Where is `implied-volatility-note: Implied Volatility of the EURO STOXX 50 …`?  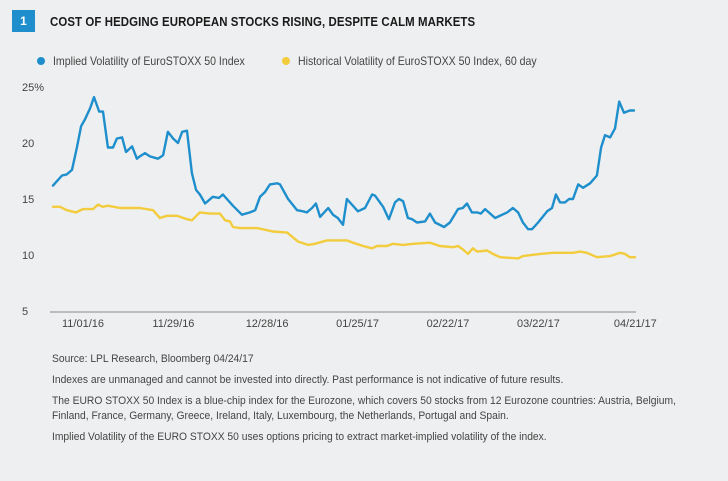 implied-volatility-note: Implied Volatility of the EURO STOXX 50 … is located at coordinates (299, 437).